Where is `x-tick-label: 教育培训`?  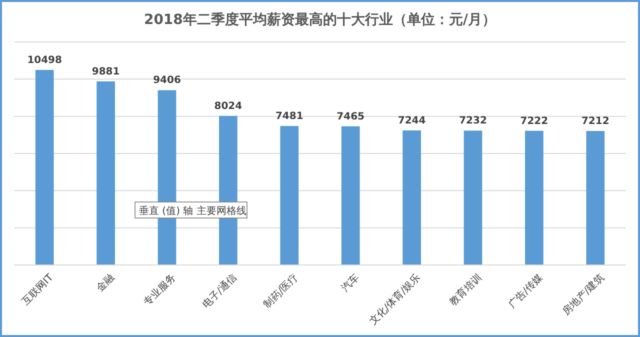
x-tick-label: 教育培训 is located at coordinates (465, 290).